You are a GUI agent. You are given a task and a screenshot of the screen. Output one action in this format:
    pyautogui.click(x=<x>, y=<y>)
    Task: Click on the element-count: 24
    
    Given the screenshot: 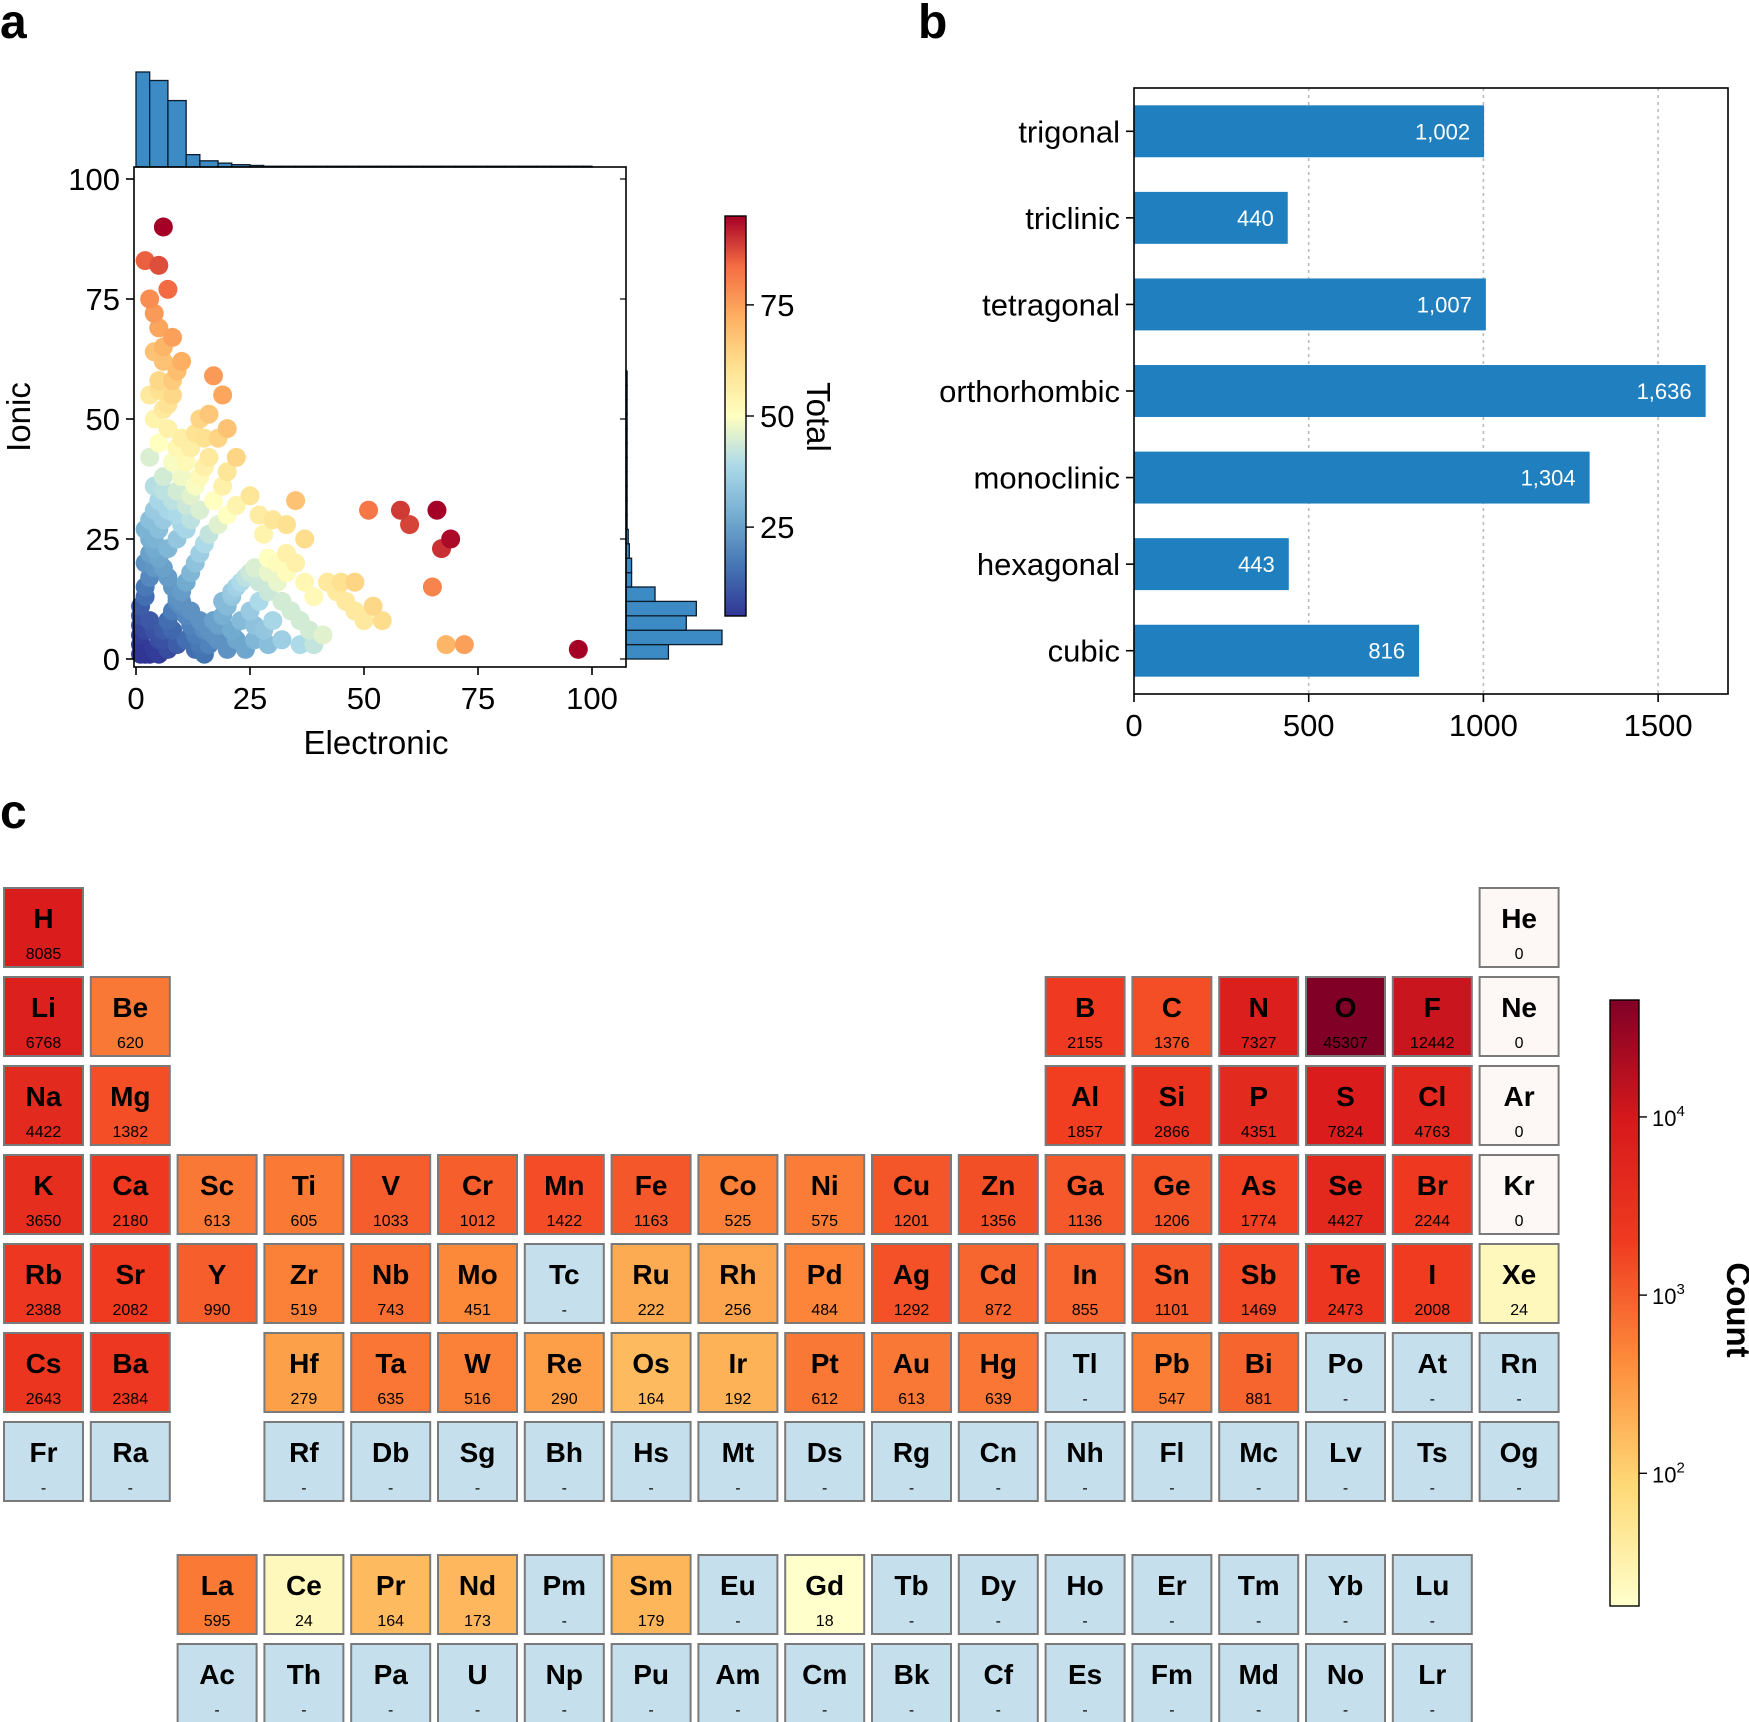 What is the action you would take?
    pyautogui.click(x=304, y=1621)
    